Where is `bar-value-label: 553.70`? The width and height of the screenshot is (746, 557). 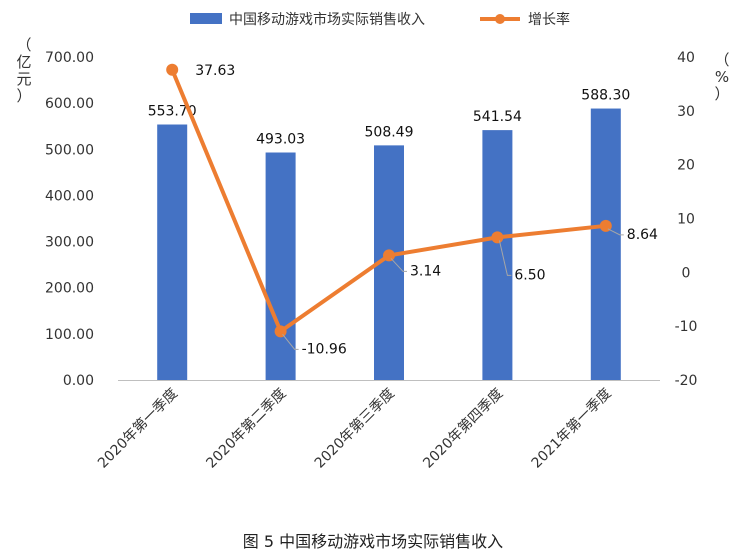 bar-value-label: 553.70 is located at coordinates (172, 112).